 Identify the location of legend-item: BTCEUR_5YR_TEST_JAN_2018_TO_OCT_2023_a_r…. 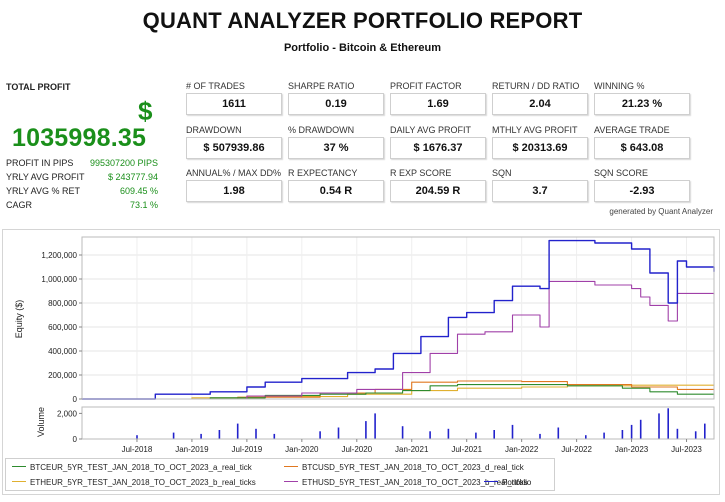
(132, 467).